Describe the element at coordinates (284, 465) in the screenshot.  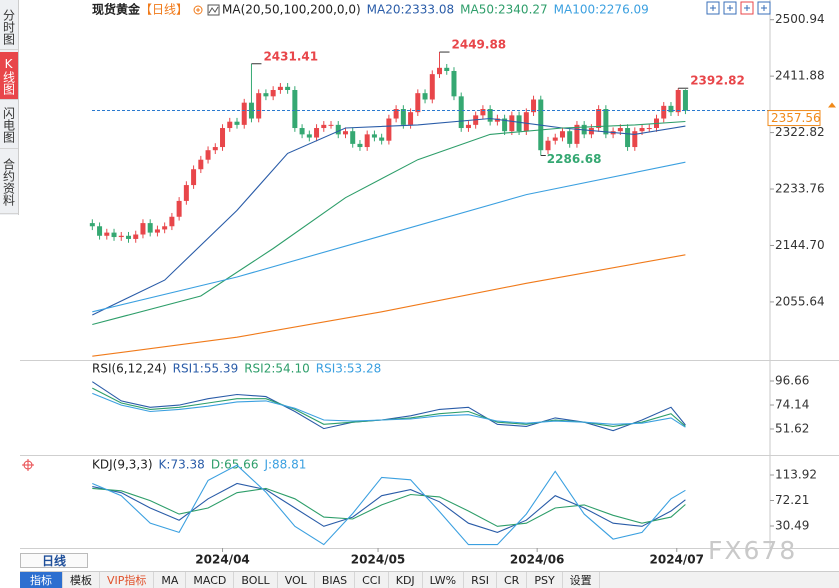
I see `legend-entry: J:88.81` at that location.